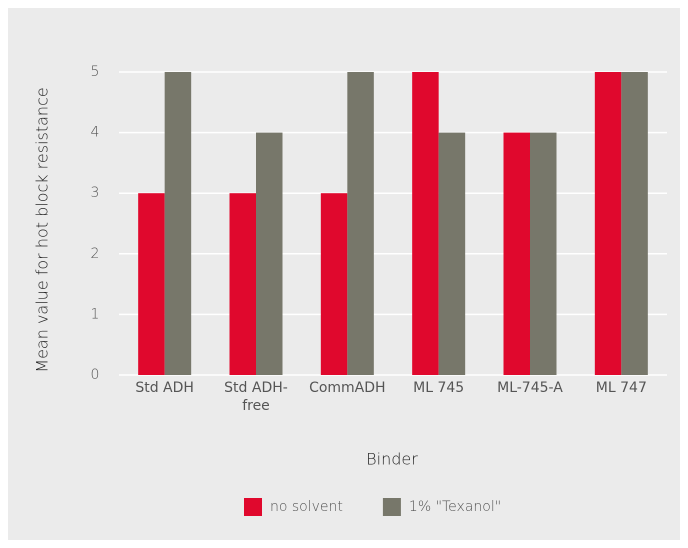 The width and height of the screenshot is (688, 548). I want to click on x-tick-label: CommADH, so click(347, 388).